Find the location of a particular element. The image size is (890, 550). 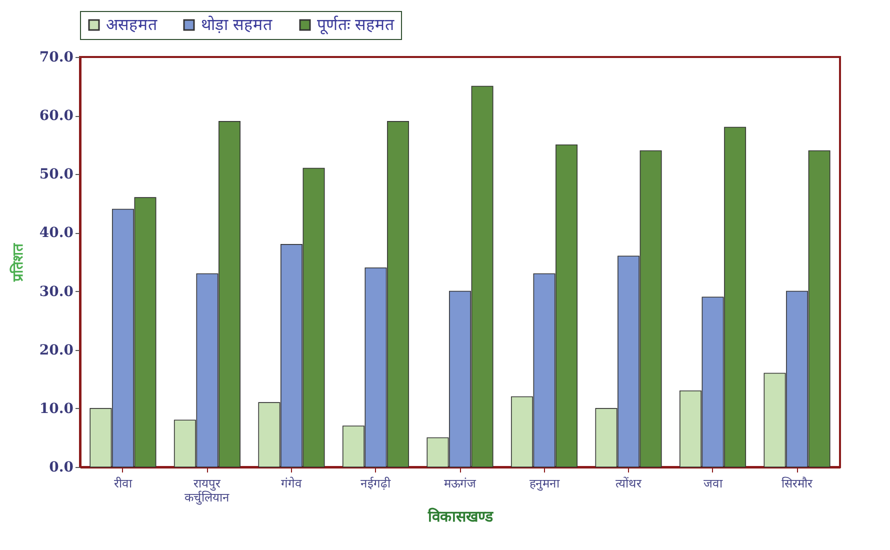

y-tick-label: 10.0 is located at coordinates (56, 408).